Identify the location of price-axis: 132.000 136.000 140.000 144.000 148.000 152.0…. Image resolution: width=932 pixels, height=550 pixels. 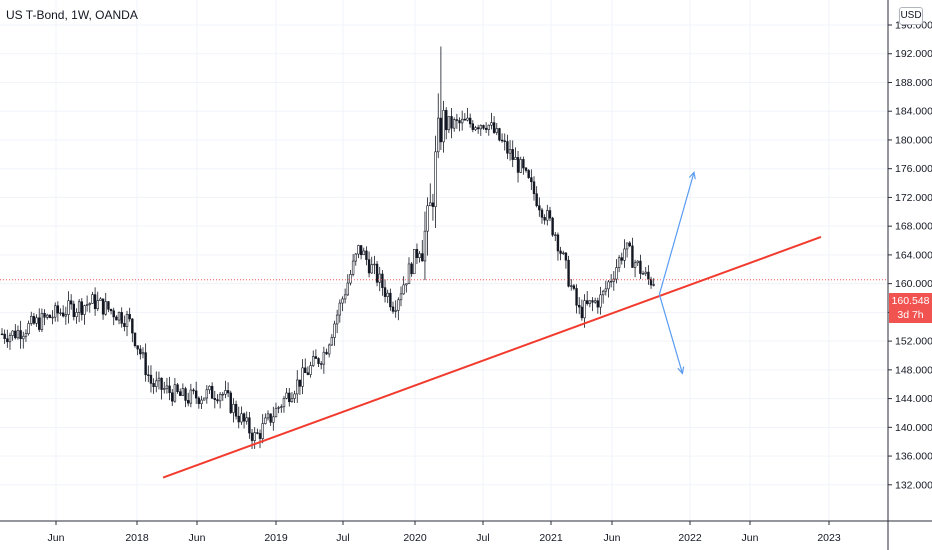
(910, 256).